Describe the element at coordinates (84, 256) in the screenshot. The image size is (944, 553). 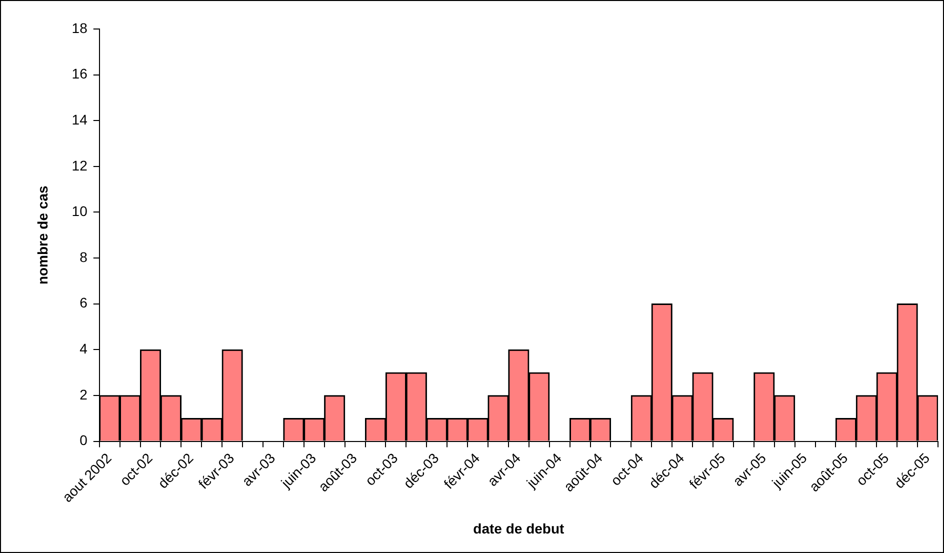
I see `y-tick-label: 8` at that location.